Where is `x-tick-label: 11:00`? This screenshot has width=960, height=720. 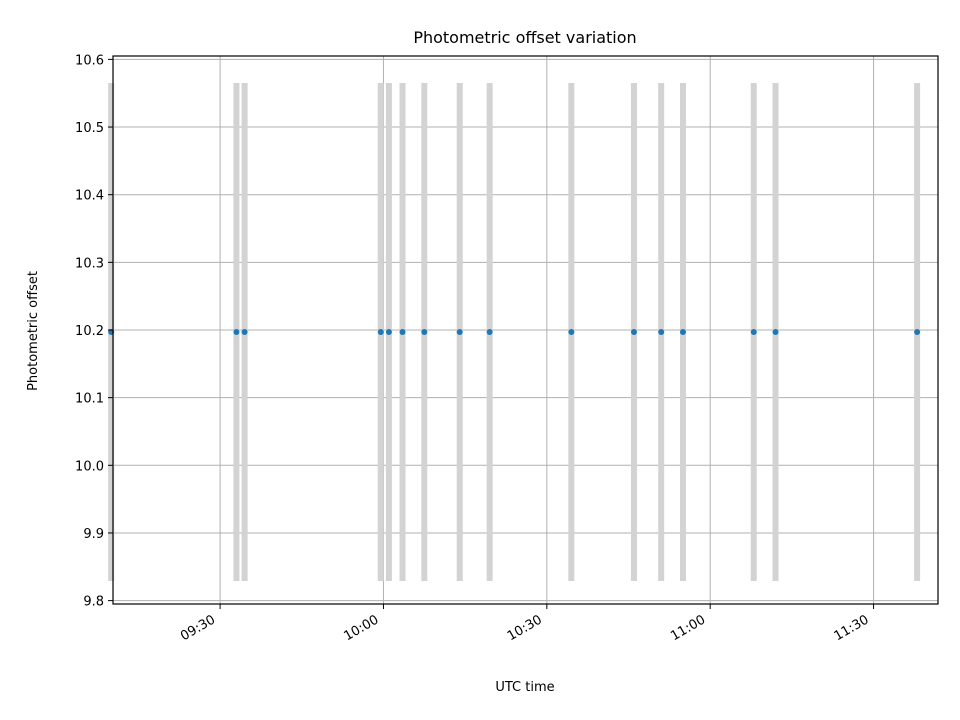 x-tick-label: 11:00 is located at coordinates (688, 628).